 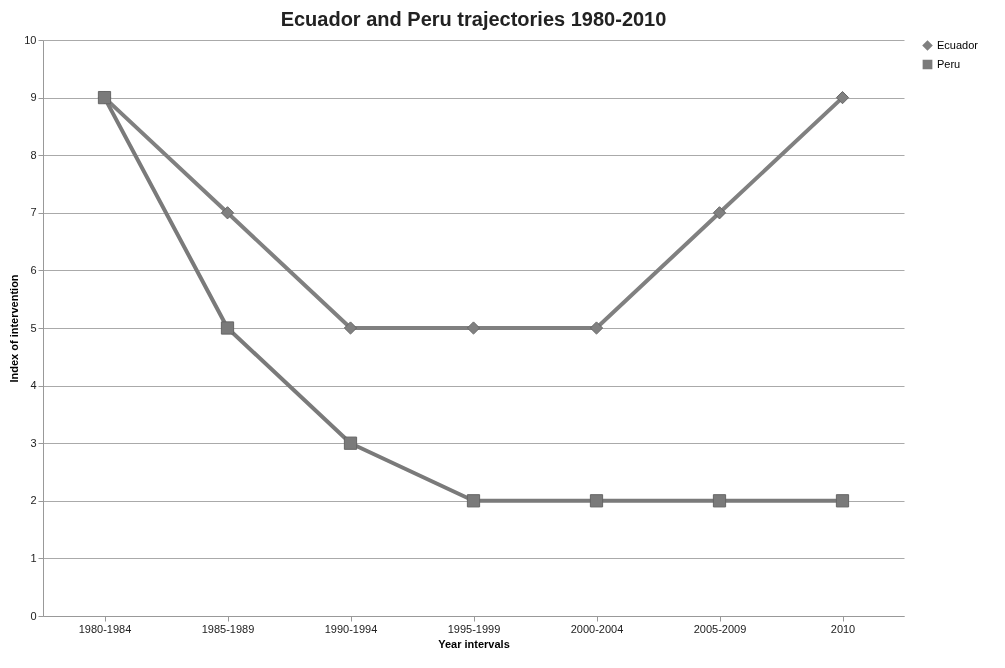 What do you see at coordinates (14, 328) in the screenshot?
I see `y-axis-title: Index of intervention` at bounding box center [14, 328].